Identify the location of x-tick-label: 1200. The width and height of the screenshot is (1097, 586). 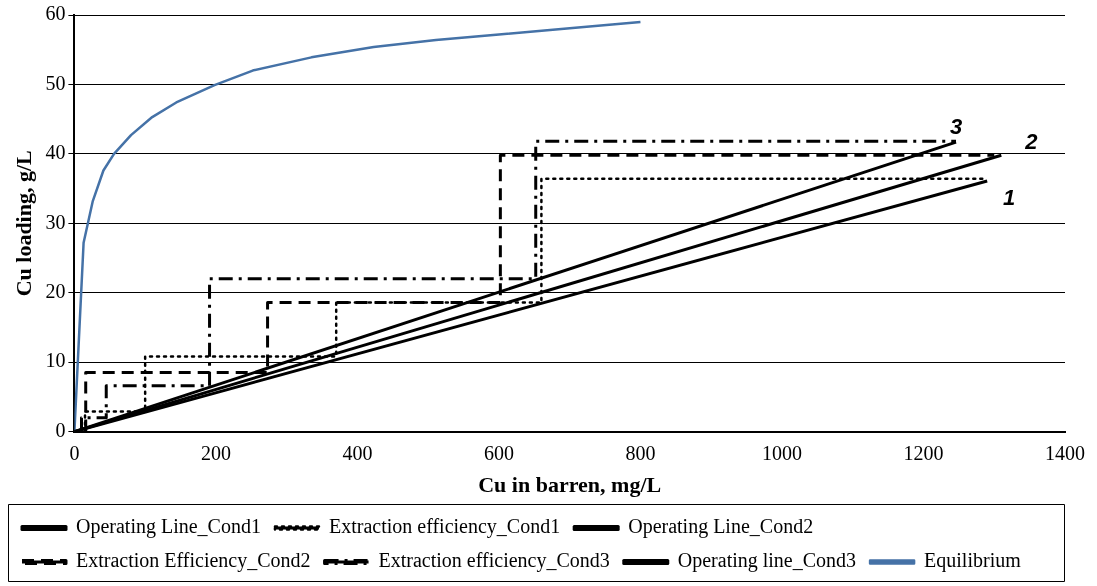
(923, 452).